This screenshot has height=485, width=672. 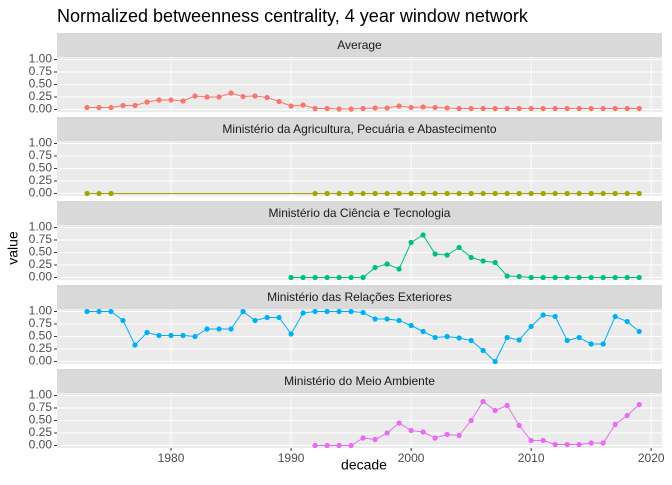 What do you see at coordinates (171, 458) in the screenshot?
I see `x-tick-label: 1980` at bounding box center [171, 458].